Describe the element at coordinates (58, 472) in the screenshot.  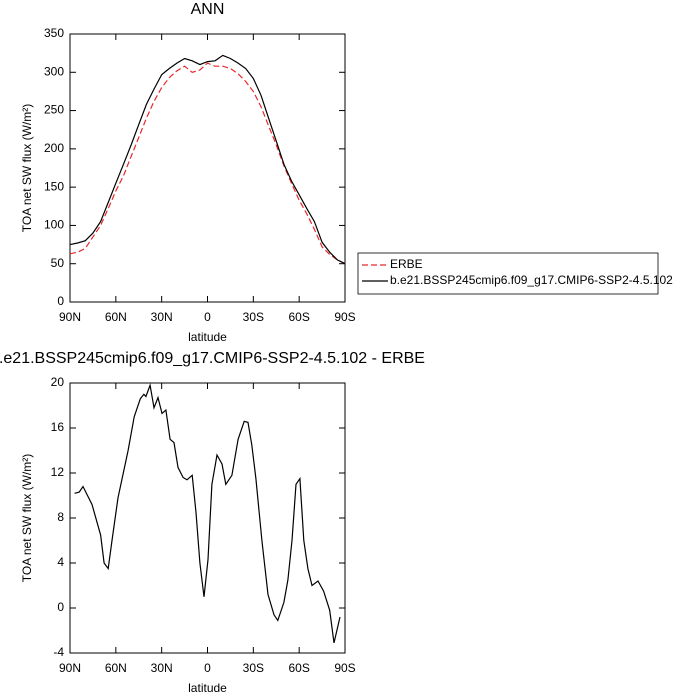
I see `y-tick-label: 12` at that location.